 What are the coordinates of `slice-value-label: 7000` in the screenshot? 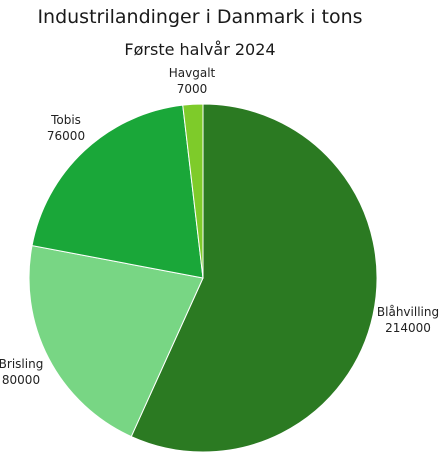 It's located at (192, 89).